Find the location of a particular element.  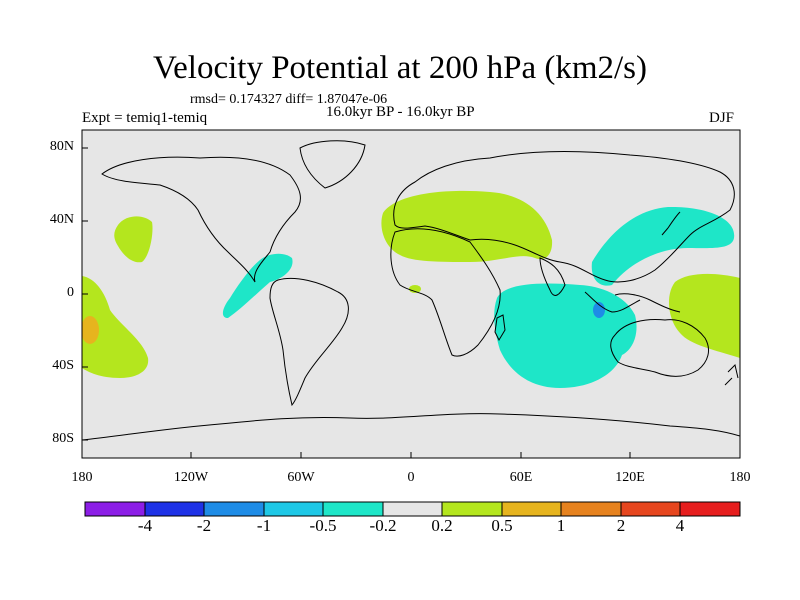

coast-antarctica is located at coordinates (411, 427).